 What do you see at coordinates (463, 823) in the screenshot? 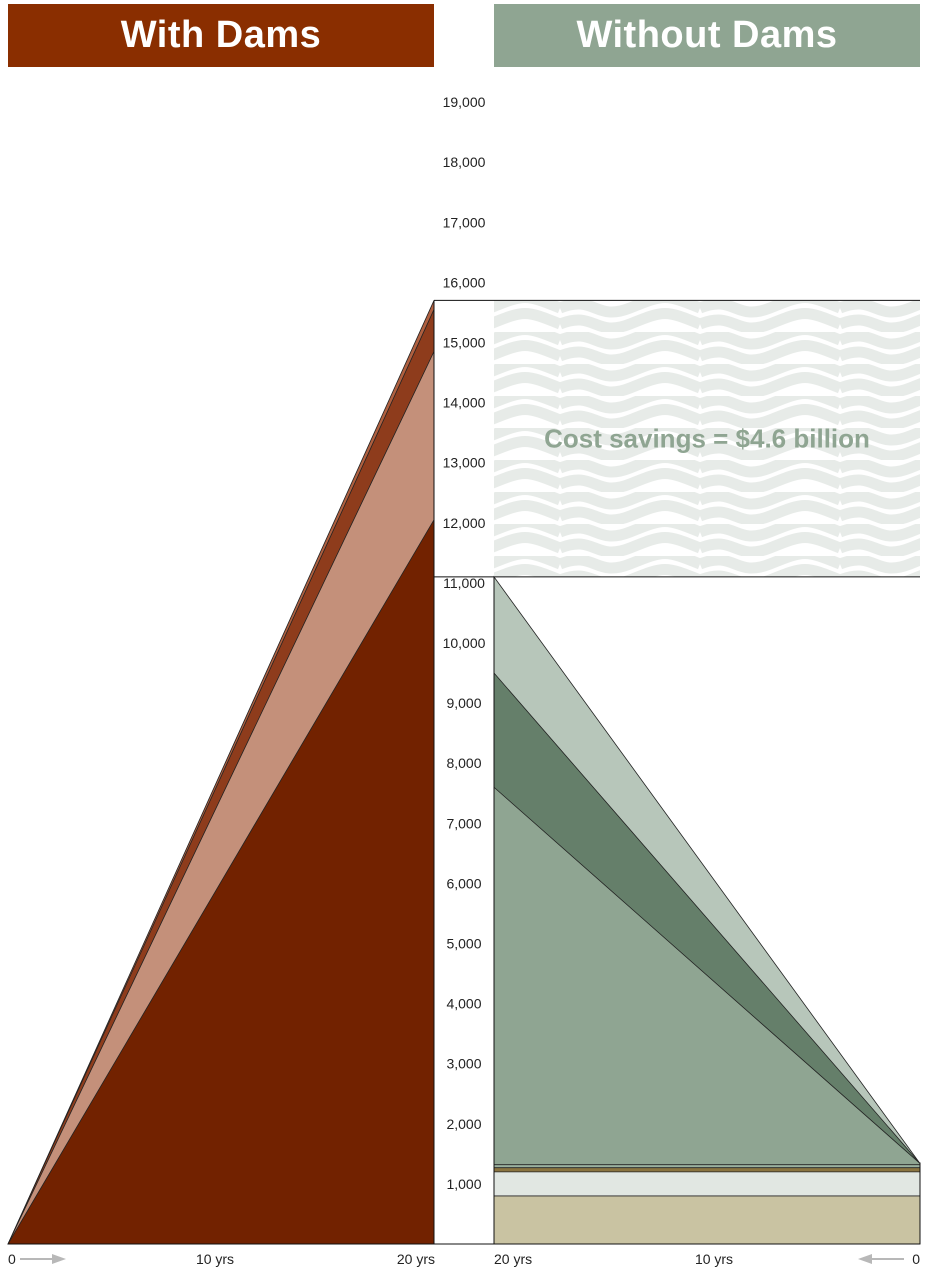
I see `y-tick-label: 7,000` at bounding box center [463, 823].